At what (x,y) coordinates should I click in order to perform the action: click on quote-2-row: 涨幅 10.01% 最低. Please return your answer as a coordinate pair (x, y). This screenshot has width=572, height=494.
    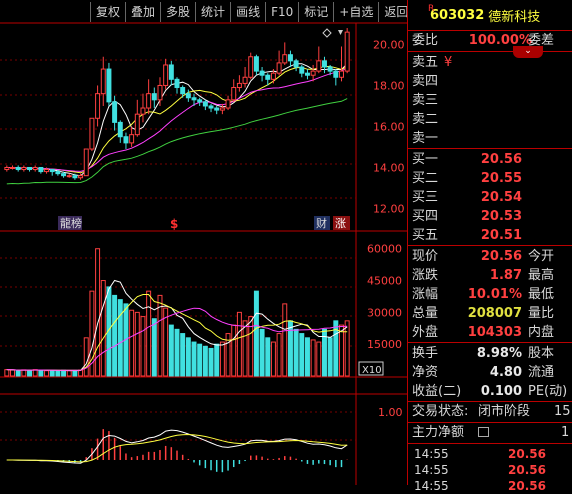
    Looking at the image, I should click on (490, 294).